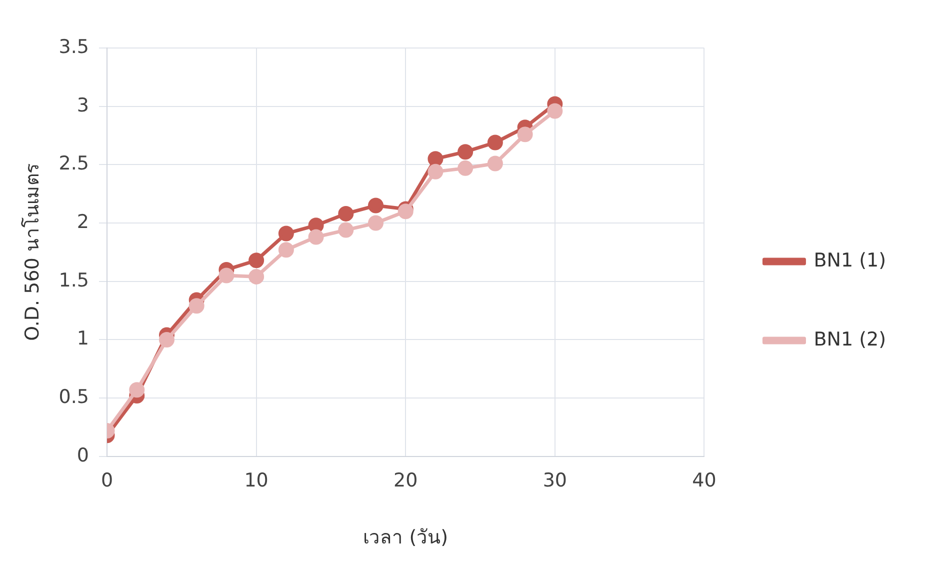 The image size is (934, 572). I want to click on legend-label: BN1 (2), so click(850, 339).